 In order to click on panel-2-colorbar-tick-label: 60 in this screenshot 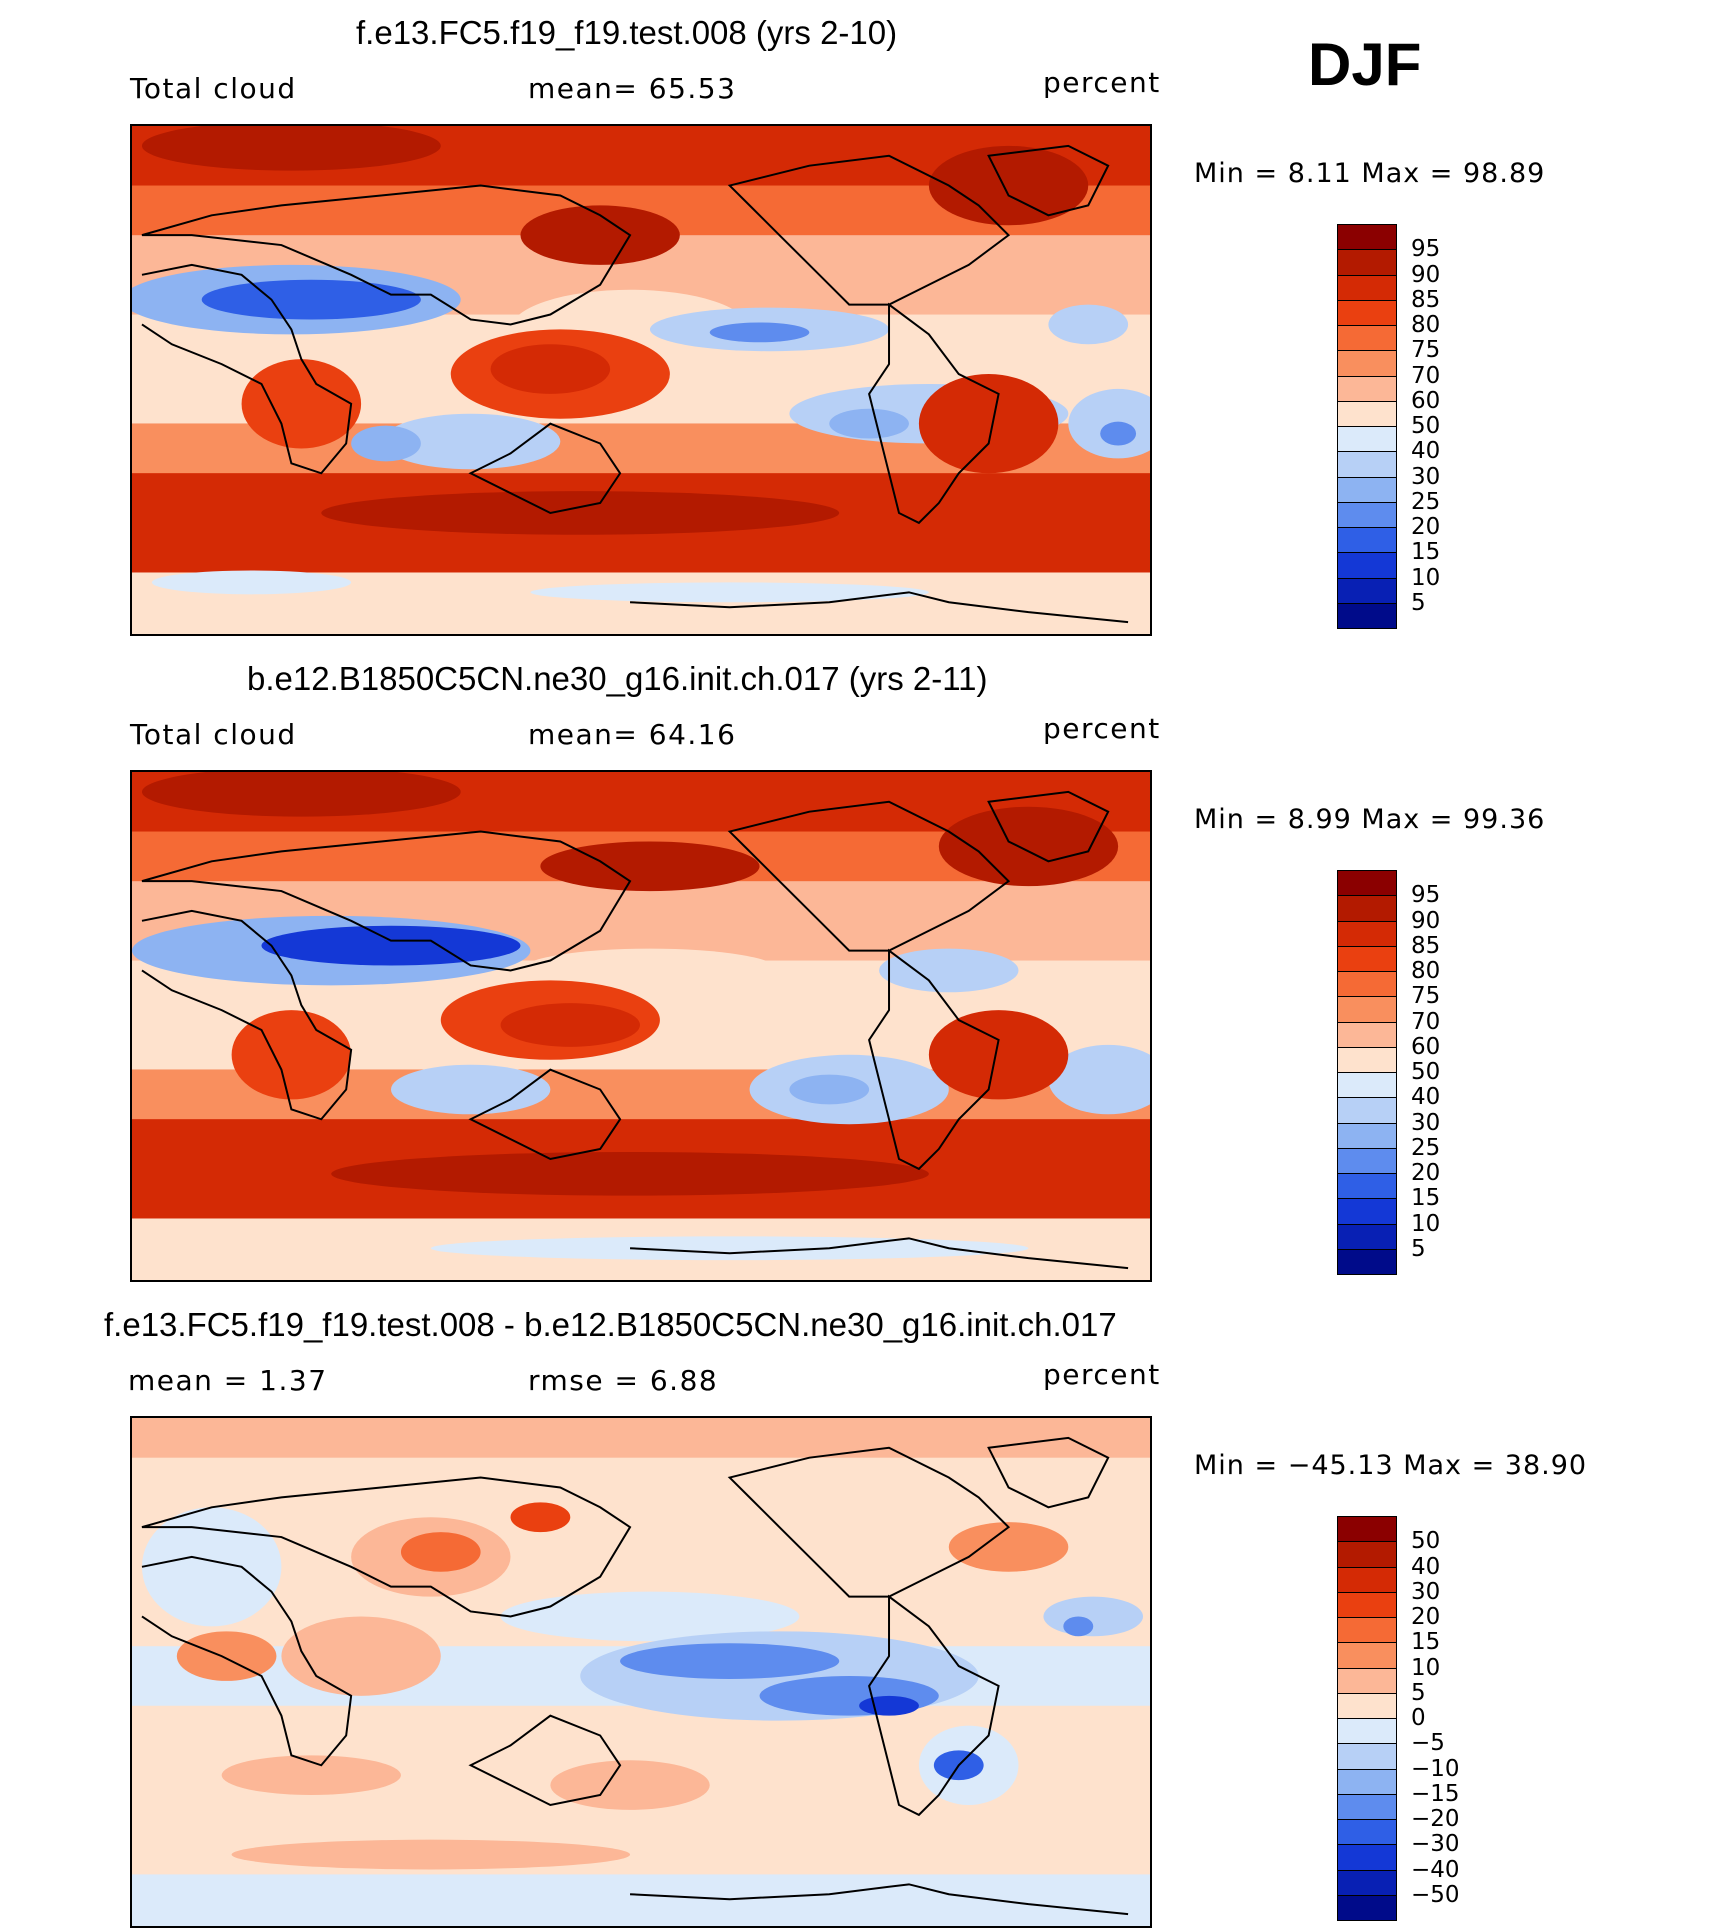, I will do `click(1426, 1046)`.